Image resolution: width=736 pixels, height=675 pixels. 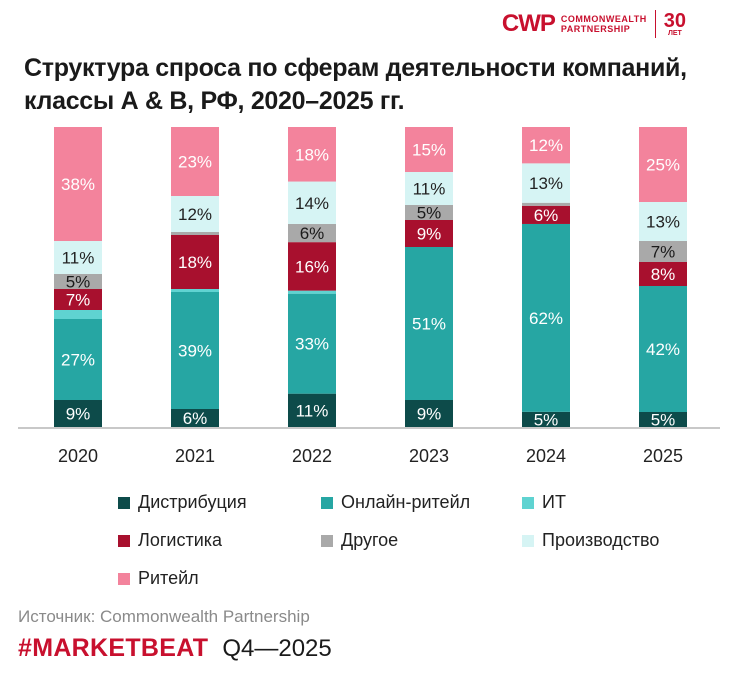 I want to click on data-label-retail-2024: 12%, so click(x=546, y=145).